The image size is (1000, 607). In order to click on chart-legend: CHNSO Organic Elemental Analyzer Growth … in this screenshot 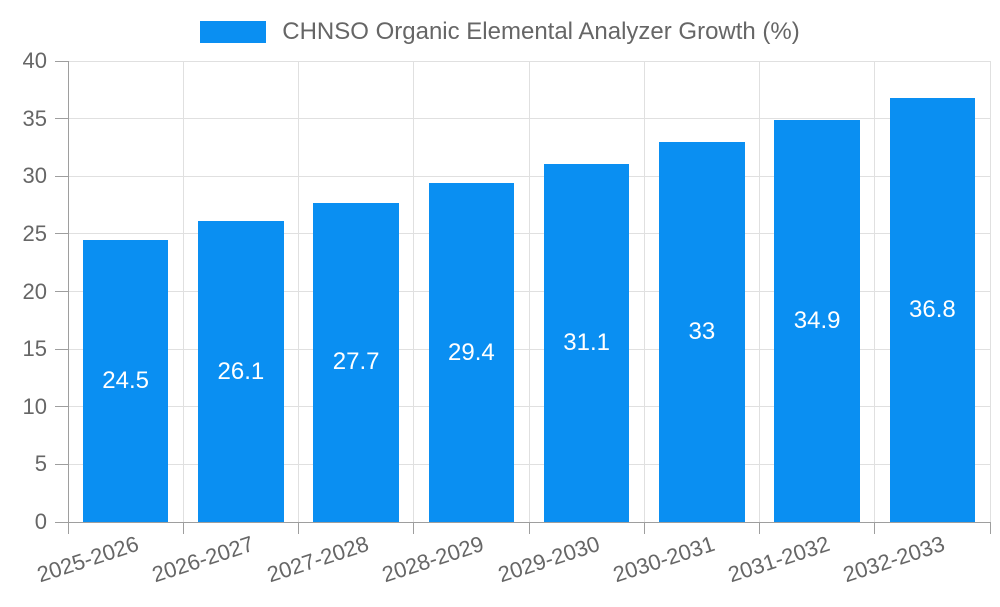, I will do `click(500, 32)`.